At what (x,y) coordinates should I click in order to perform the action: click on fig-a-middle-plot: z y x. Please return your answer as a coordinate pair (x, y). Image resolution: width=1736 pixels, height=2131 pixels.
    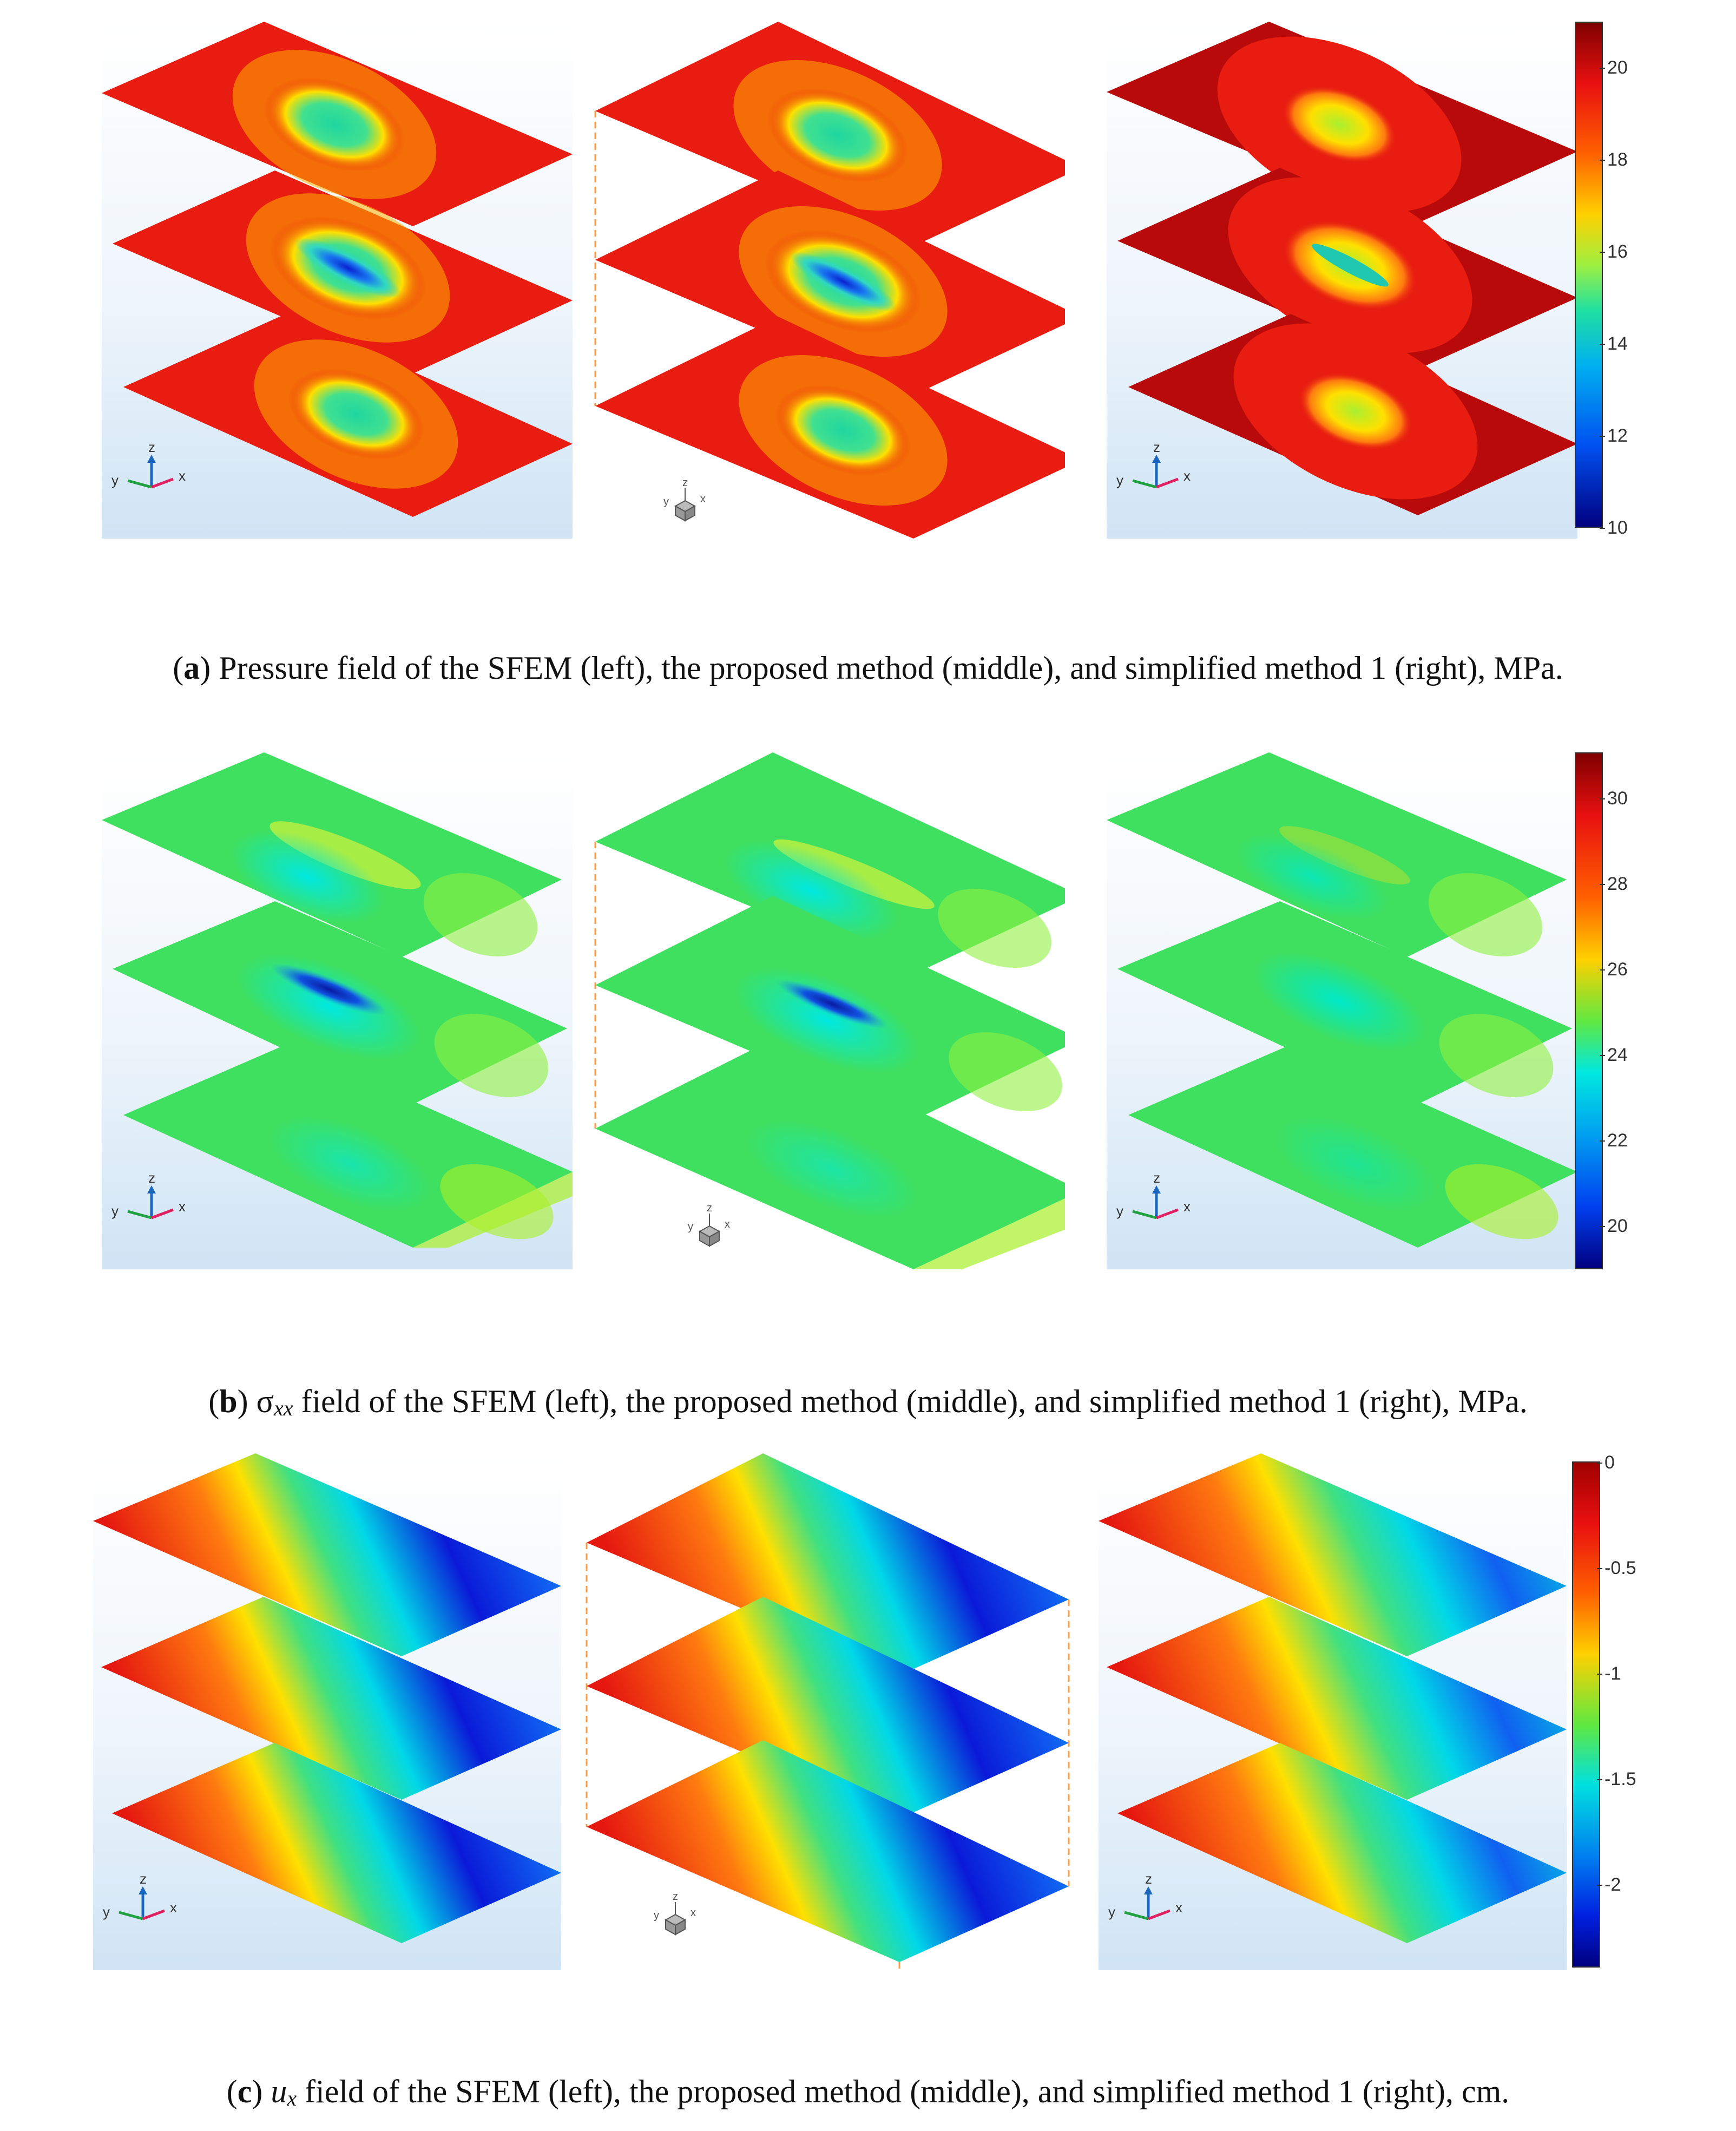
    Looking at the image, I should click on (830, 280).